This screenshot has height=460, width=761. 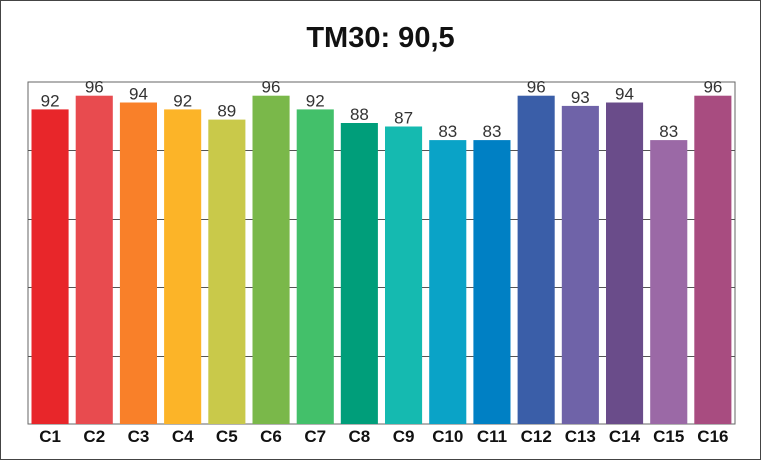 What do you see at coordinates (492, 436) in the screenshot?
I see `category-label-c11: C11` at bounding box center [492, 436].